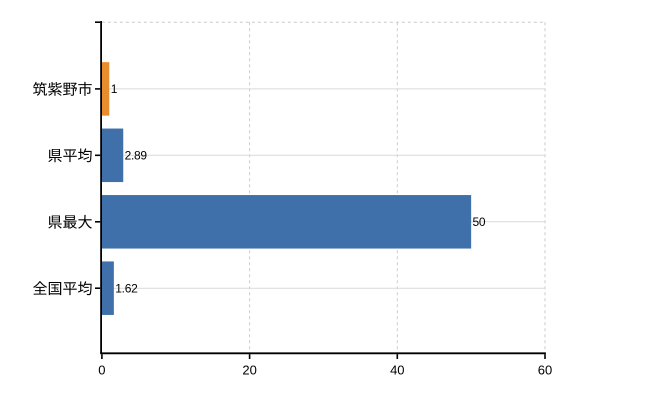 The image size is (650, 400). I want to click on svg-text: 60, so click(545, 370).